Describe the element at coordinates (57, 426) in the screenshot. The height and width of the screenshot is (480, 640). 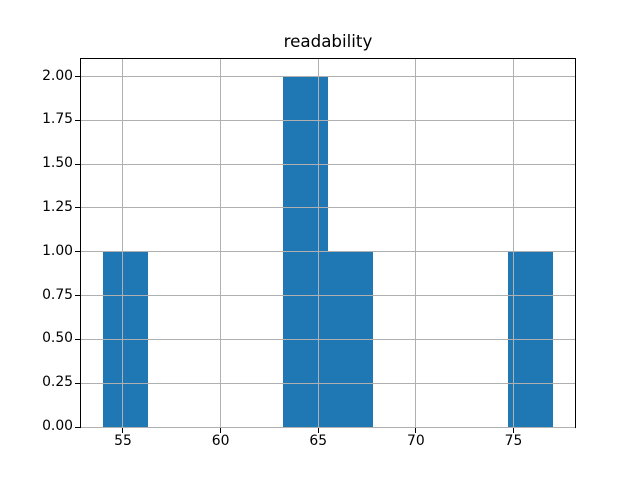
I see `y-tick-label: 0.00` at that location.